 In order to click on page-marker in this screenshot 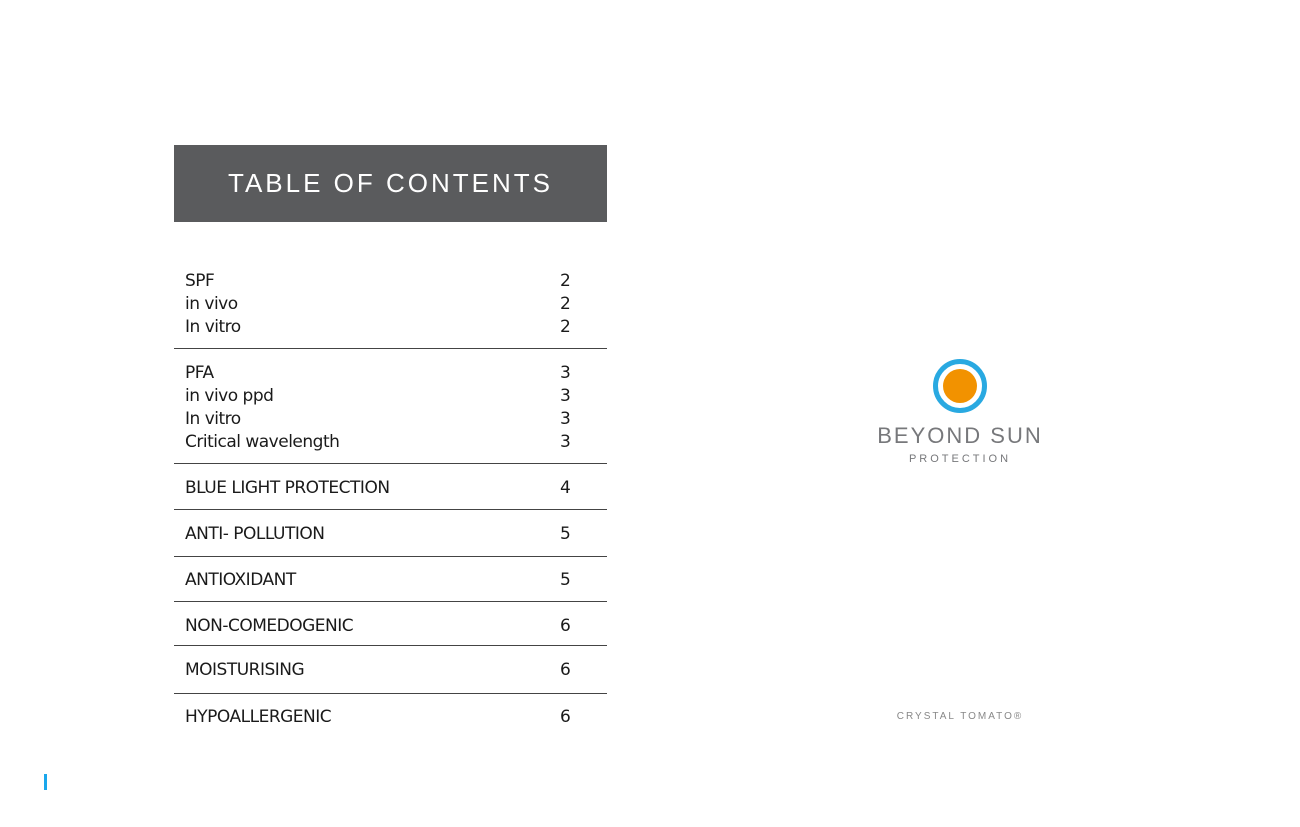, I will do `click(45, 782)`.